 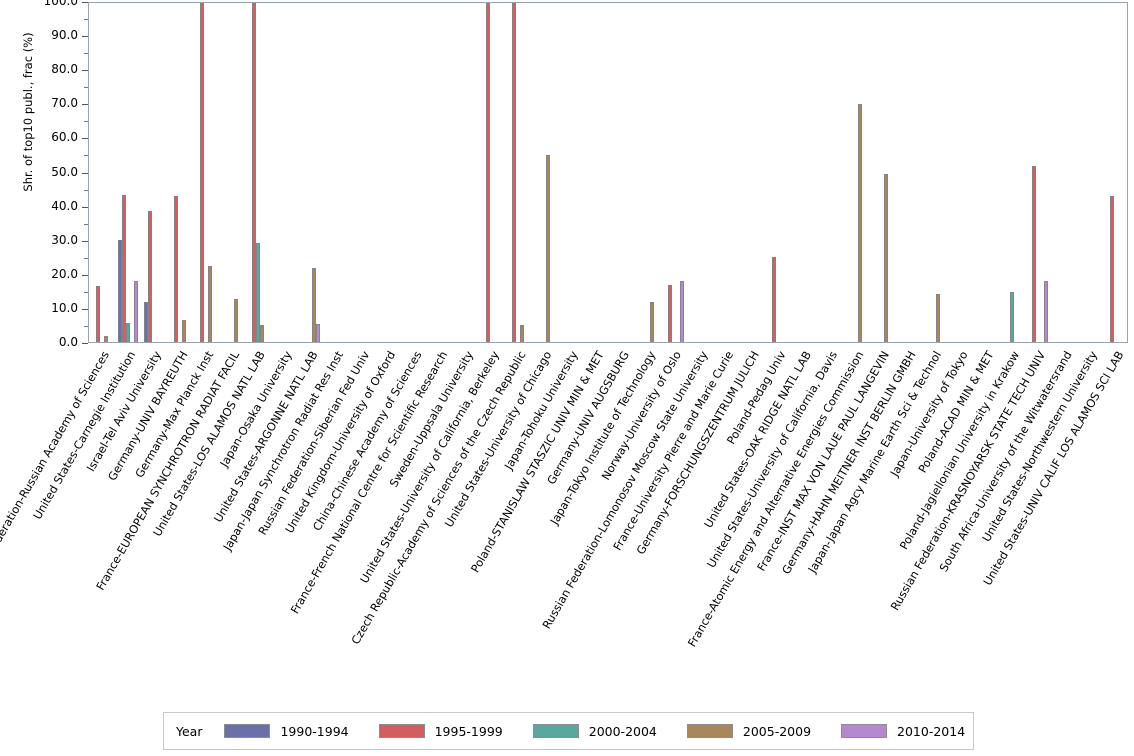 What do you see at coordinates (468, 731) in the screenshot?
I see `legend-label: 1995-1999` at bounding box center [468, 731].